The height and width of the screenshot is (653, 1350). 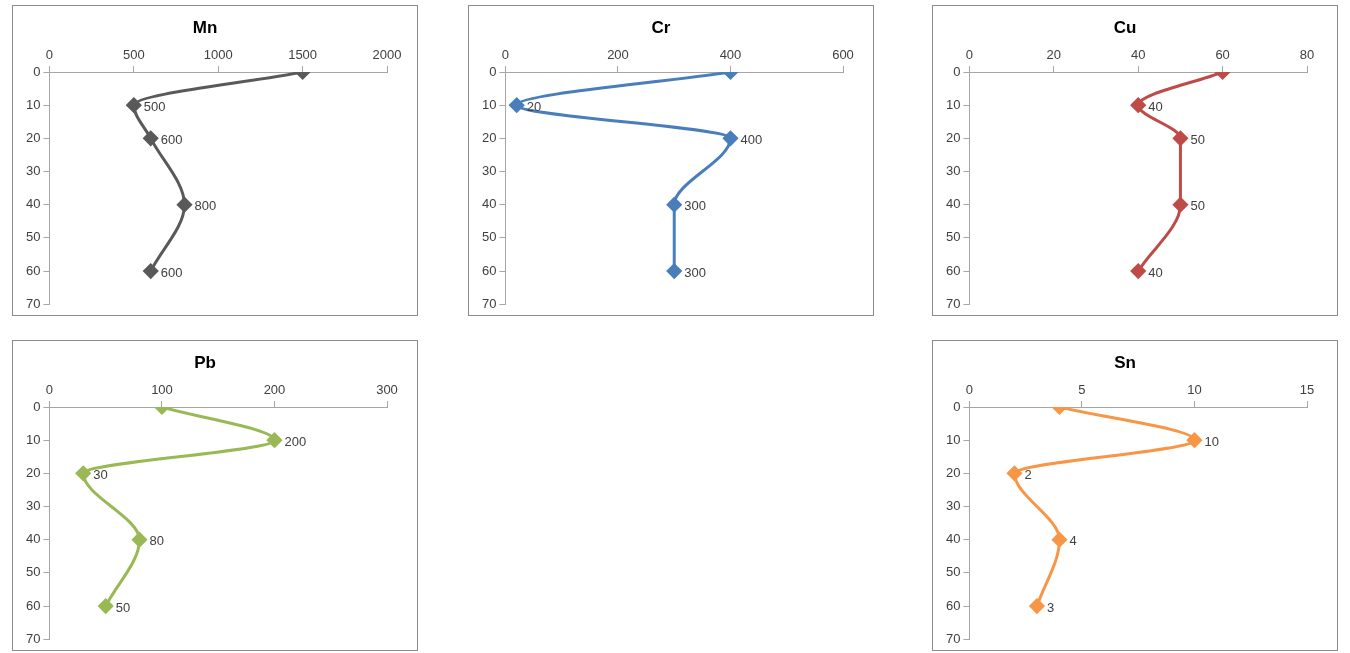 What do you see at coordinates (751, 139) in the screenshot?
I see `data-label: 400` at bounding box center [751, 139].